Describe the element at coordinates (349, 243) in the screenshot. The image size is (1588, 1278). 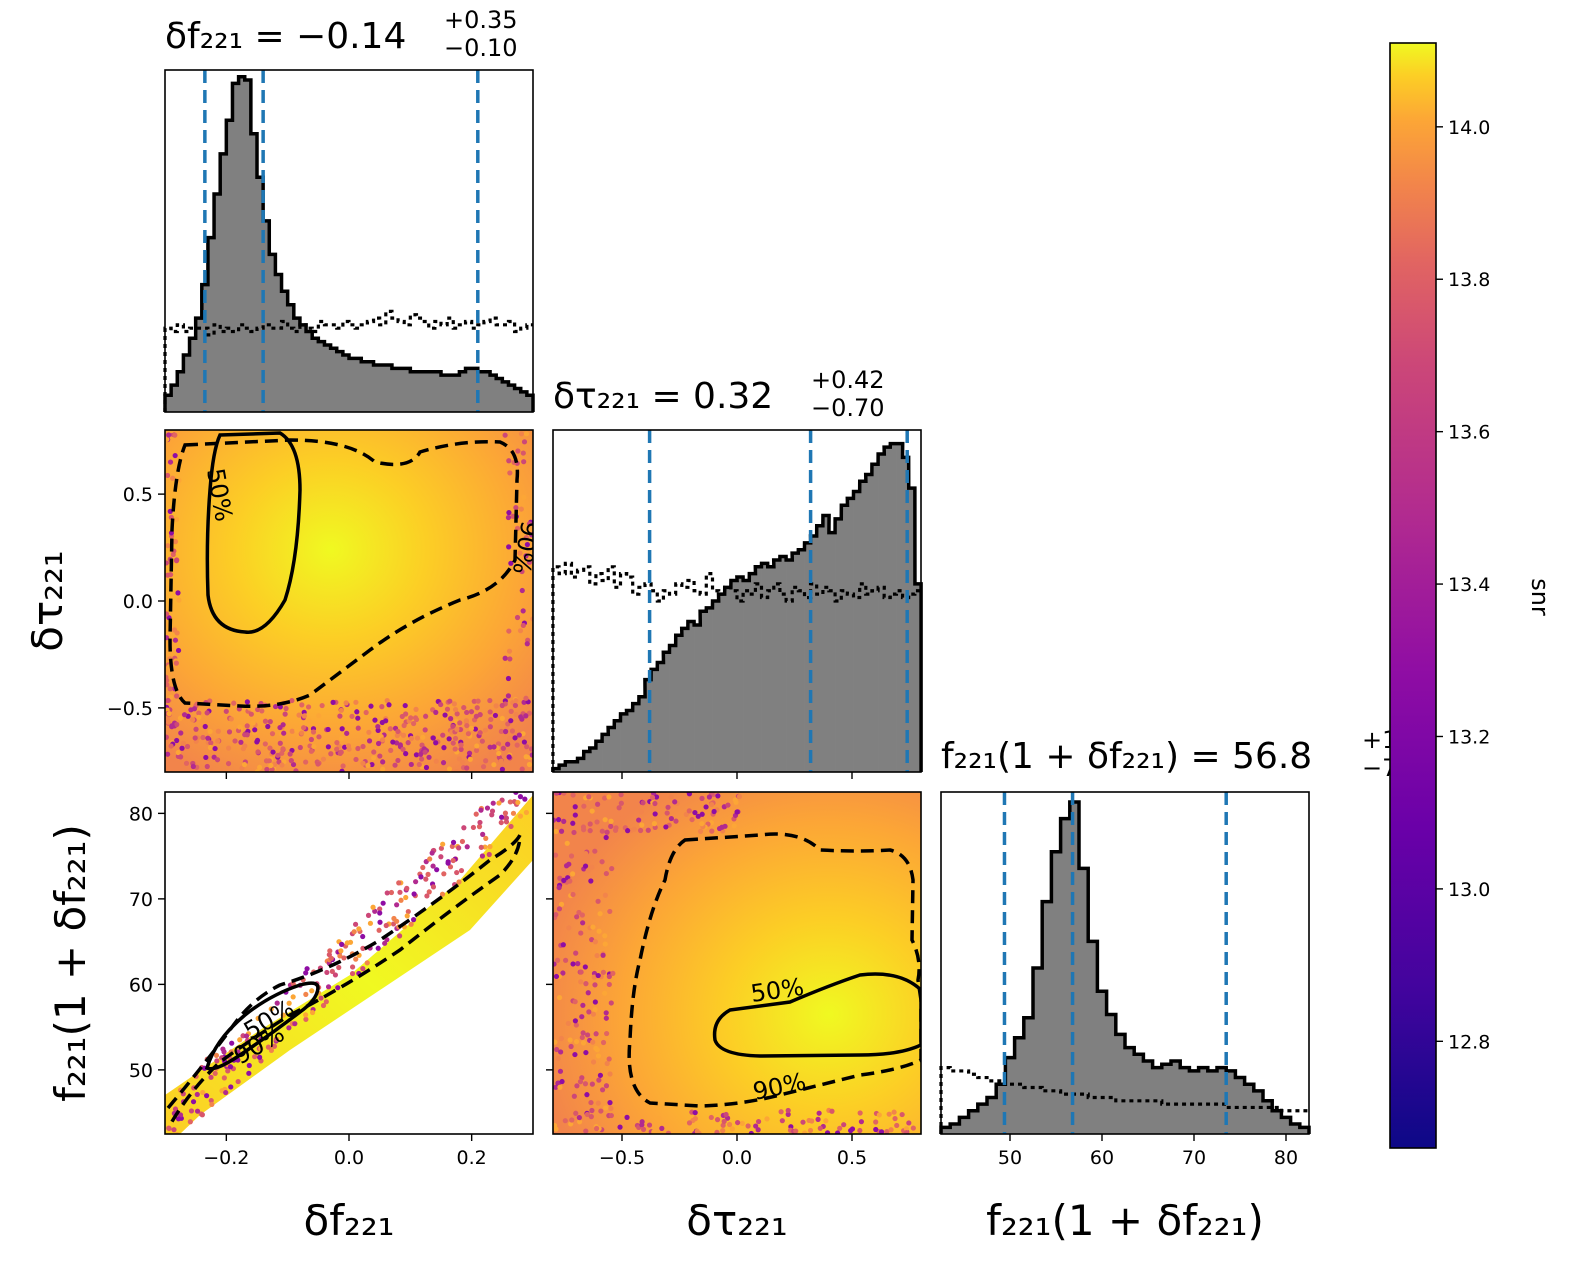
I see `hist-delta-f221-posterior-outline` at that location.